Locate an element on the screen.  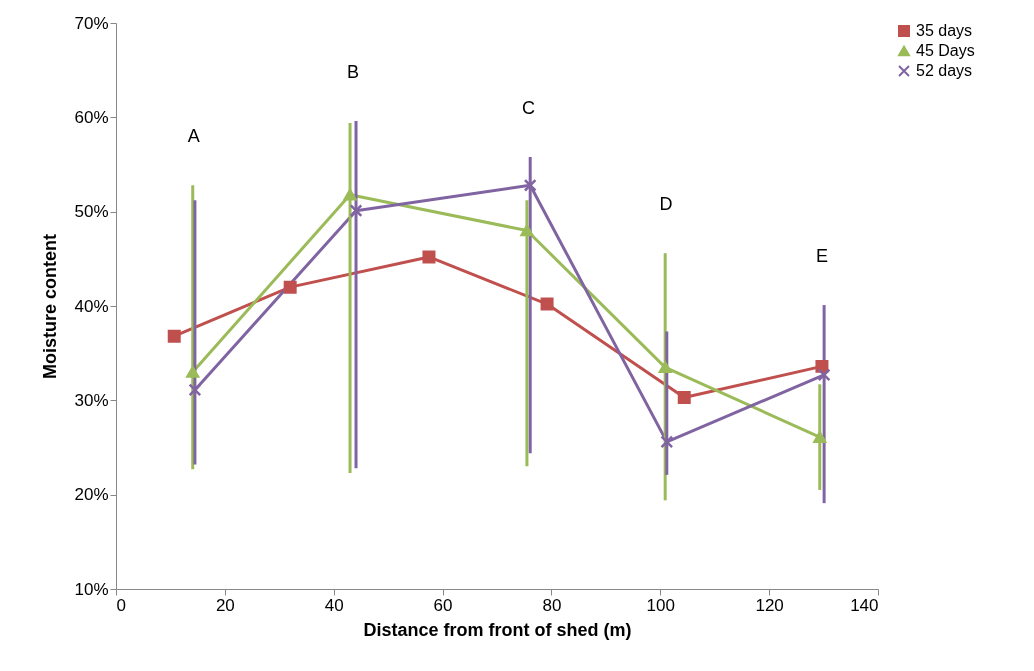
y-tick-label: 20% is located at coordinates (91, 495).